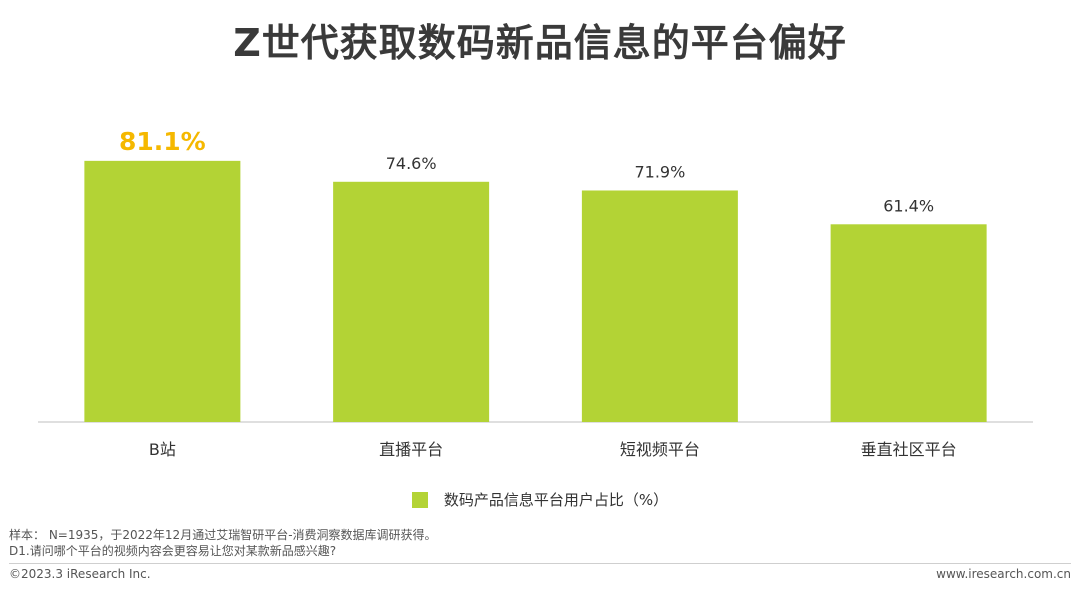 The height and width of the screenshot is (597, 1080). Describe the element at coordinates (173, 551) in the screenshot. I see `question-note: D1.请问哪个平台的视频内容会更容易让您对某款新品感兴趣?` at that location.